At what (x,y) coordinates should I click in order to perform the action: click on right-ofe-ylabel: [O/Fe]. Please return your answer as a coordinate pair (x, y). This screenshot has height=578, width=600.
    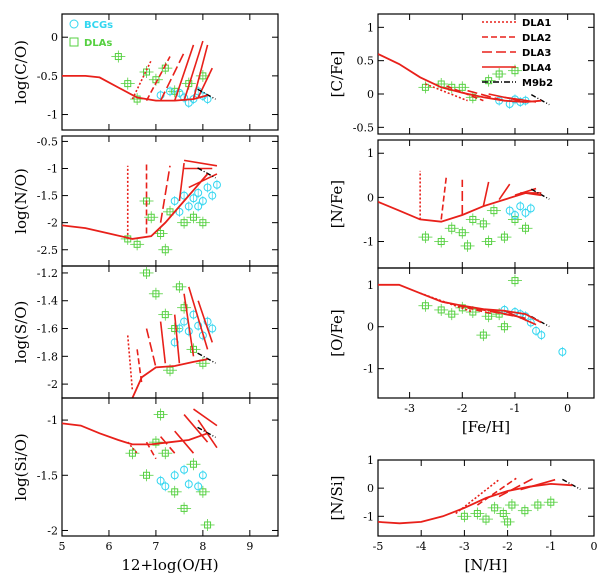
    Looking at the image, I should click on (337, 333).